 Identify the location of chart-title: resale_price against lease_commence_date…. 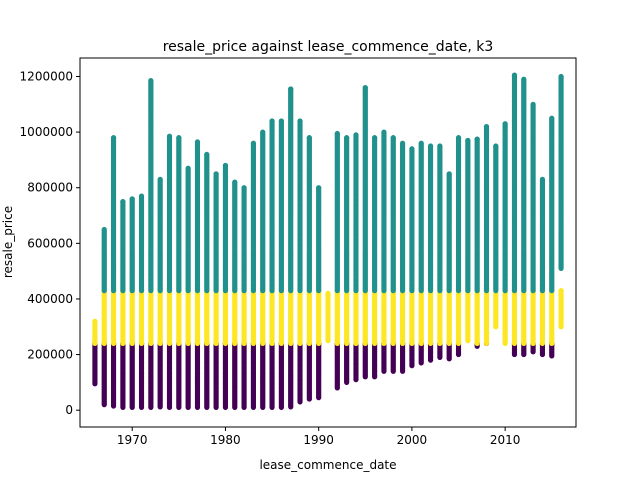
(328, 47).